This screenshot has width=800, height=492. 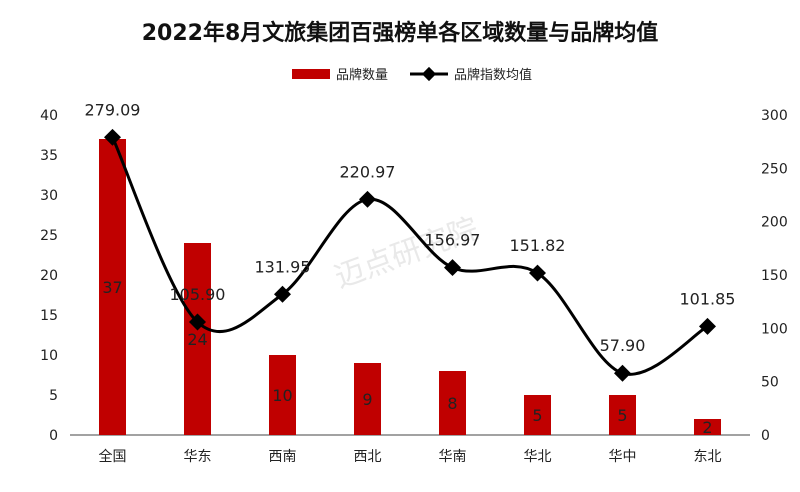 I want to click on y-right-tick-label: 50, so click(x=770, y=383).